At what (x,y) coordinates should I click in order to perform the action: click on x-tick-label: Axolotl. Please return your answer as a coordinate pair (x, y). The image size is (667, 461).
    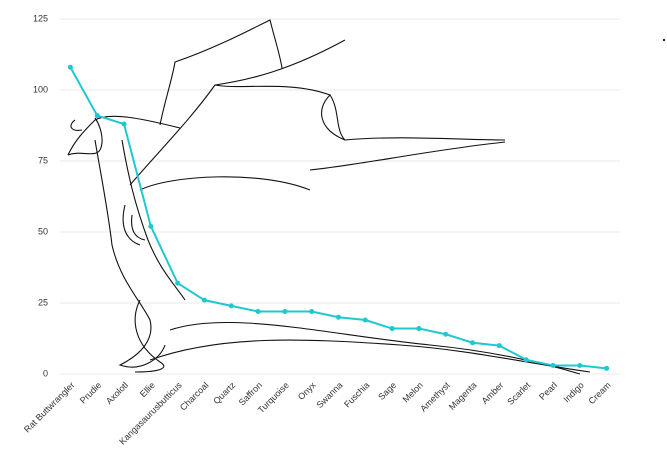
    Looking at the image, I should click on (117, 393).